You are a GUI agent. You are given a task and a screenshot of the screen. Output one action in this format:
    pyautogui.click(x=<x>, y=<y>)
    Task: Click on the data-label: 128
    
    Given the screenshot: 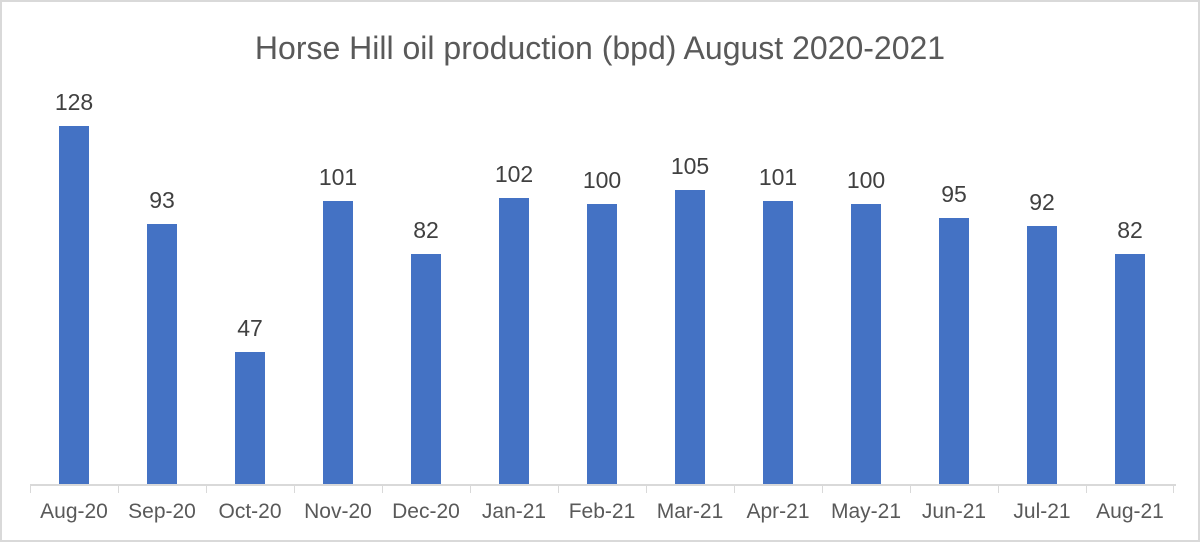 What is the action you would take?
    pyautogui.click(x=74, y=102)
    